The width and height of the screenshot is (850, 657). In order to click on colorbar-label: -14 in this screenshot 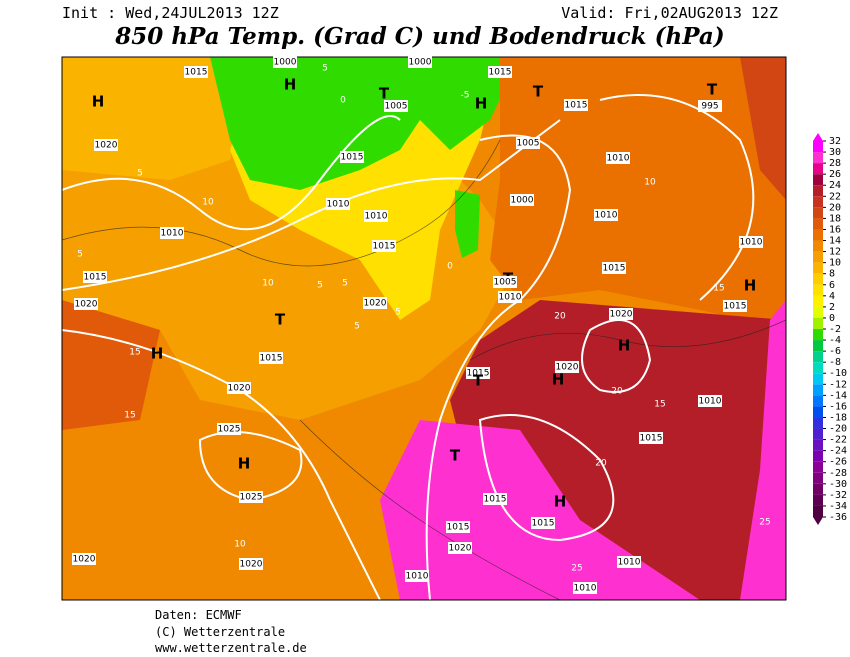, I will do `click(838, 395)`.